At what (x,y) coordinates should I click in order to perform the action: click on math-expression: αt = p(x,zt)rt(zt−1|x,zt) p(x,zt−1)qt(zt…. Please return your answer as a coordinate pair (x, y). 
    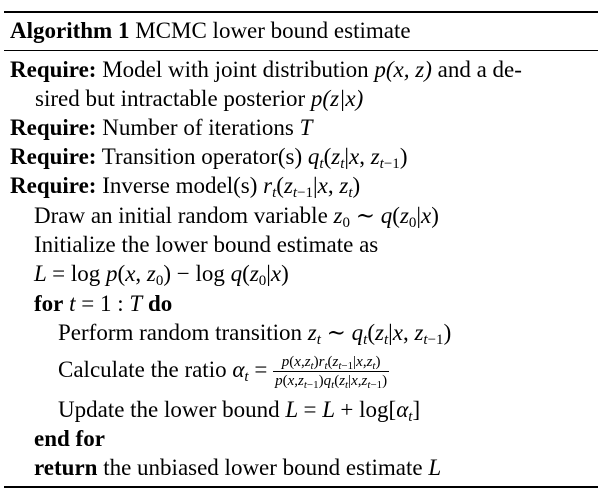
    Looking at the image, I should click on (311, 372).